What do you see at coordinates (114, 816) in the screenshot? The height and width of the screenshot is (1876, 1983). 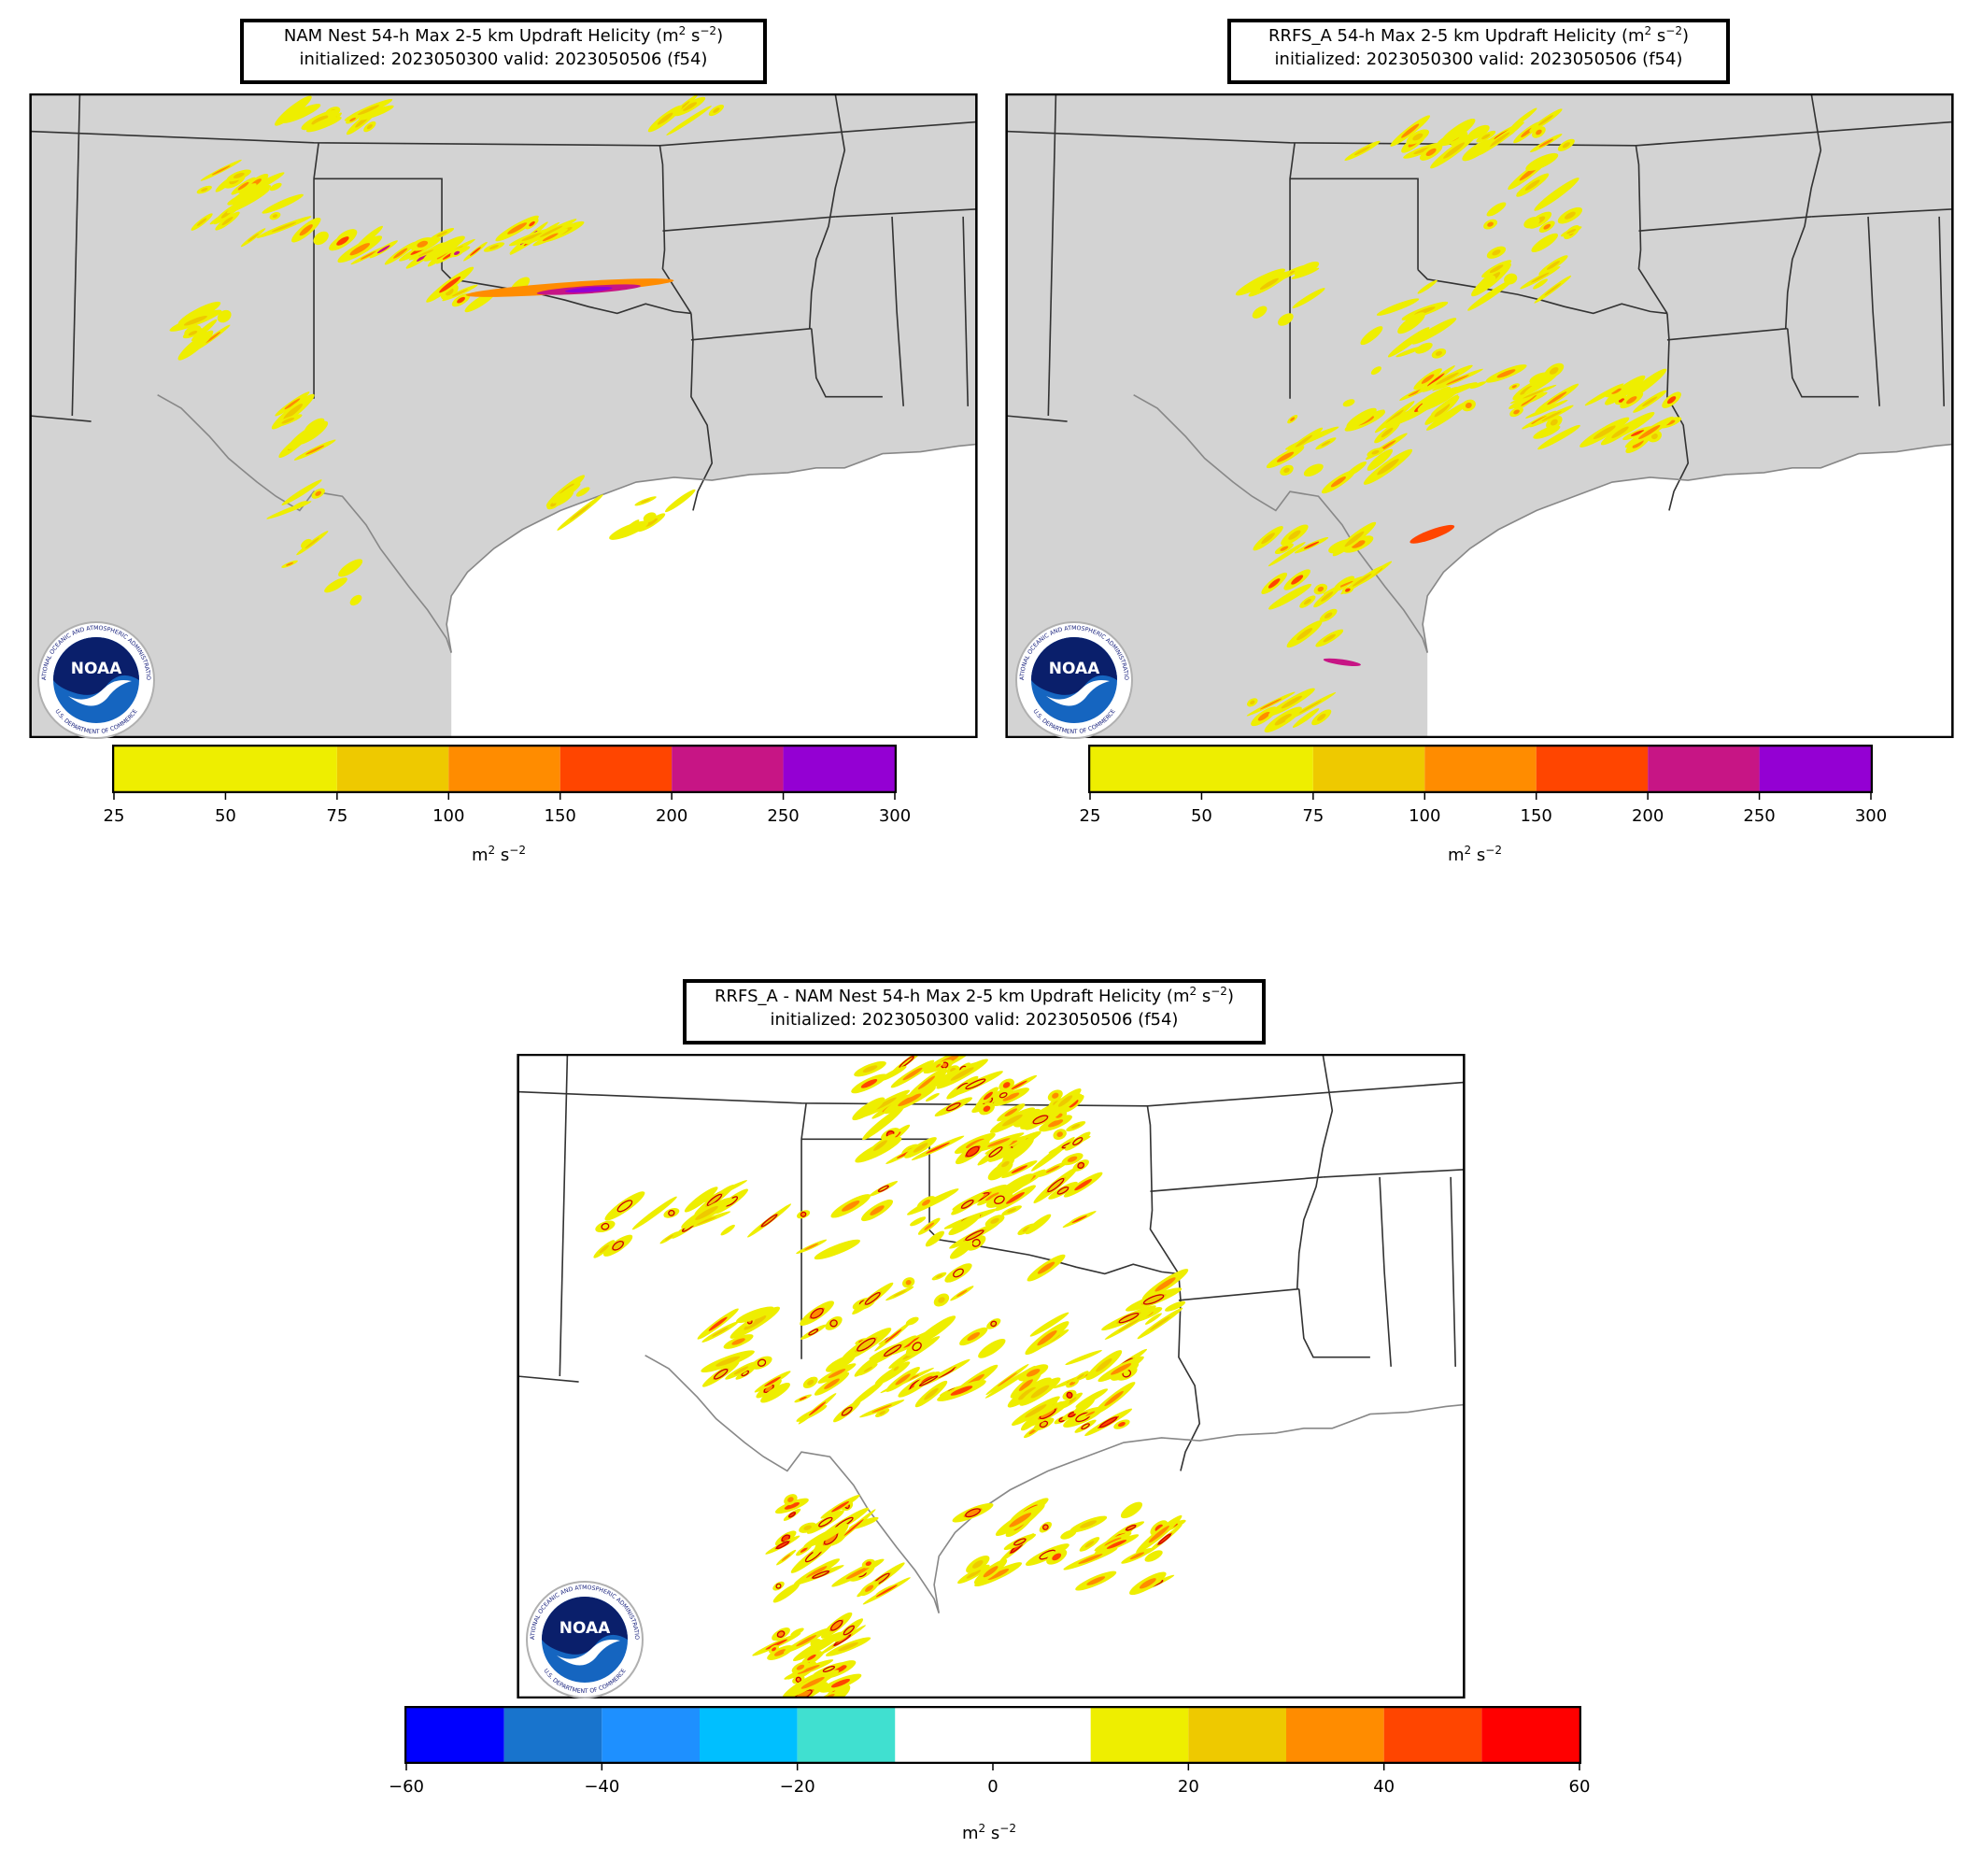 I see `colorbar-tick-label: 25` at bounding box center [114, 816].